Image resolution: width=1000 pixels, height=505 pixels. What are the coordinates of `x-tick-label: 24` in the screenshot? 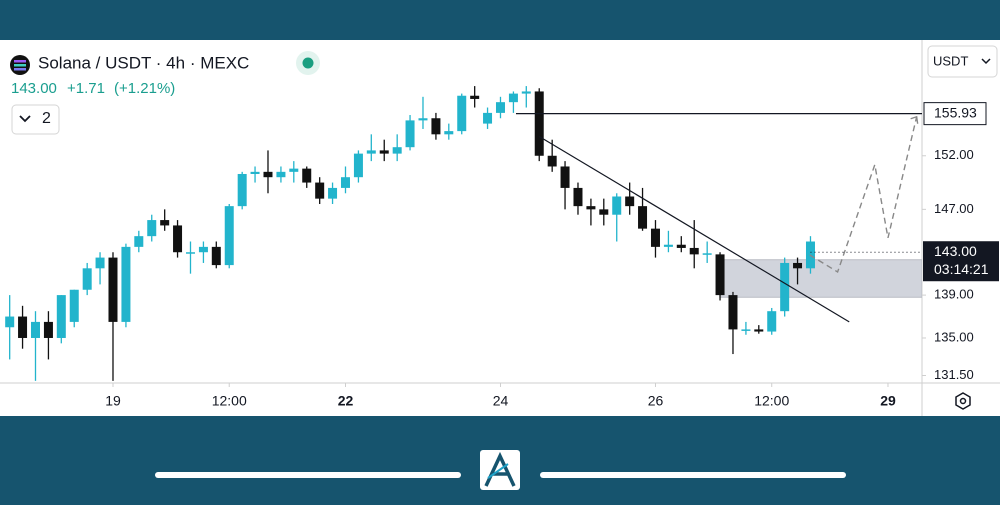 It's located at (501, 401).